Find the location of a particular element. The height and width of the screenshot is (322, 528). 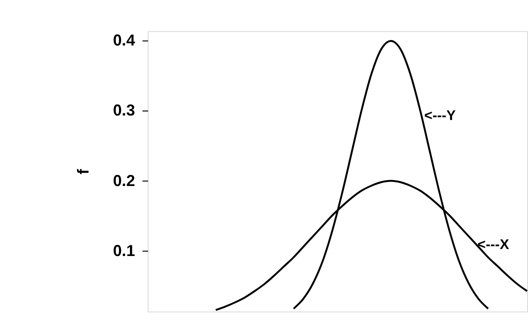

y-axis-title: f is located at coordinates (84, 171).